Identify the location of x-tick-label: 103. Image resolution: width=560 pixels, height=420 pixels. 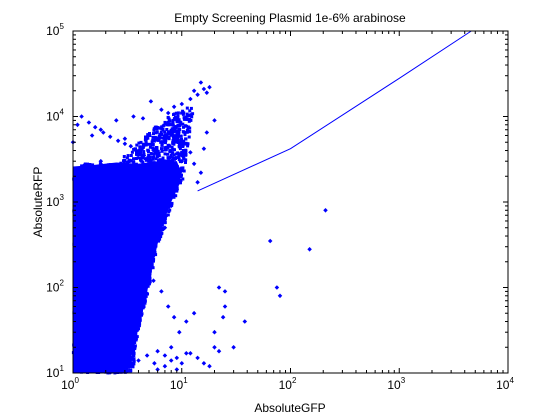
(396, 384).